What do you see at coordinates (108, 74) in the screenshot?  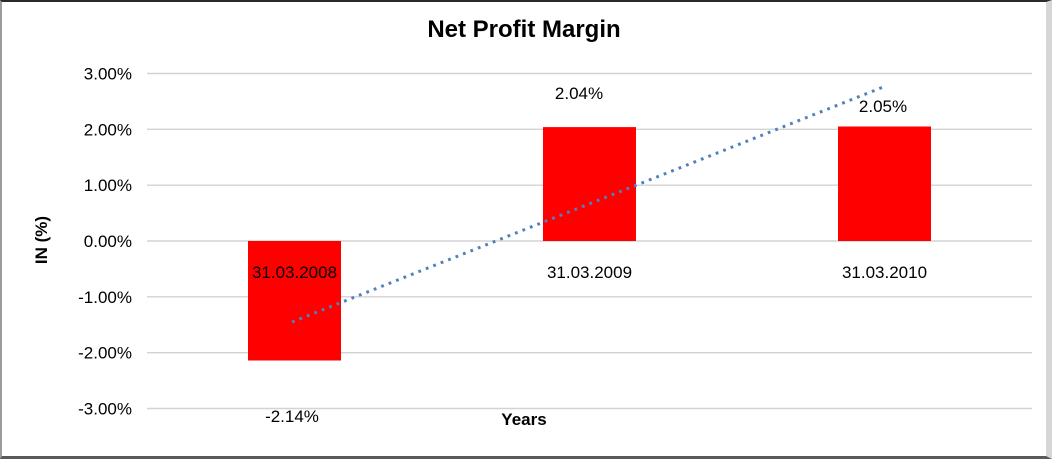 I see `y-tick-label: 3.00%` at bounding box center [108, 74].